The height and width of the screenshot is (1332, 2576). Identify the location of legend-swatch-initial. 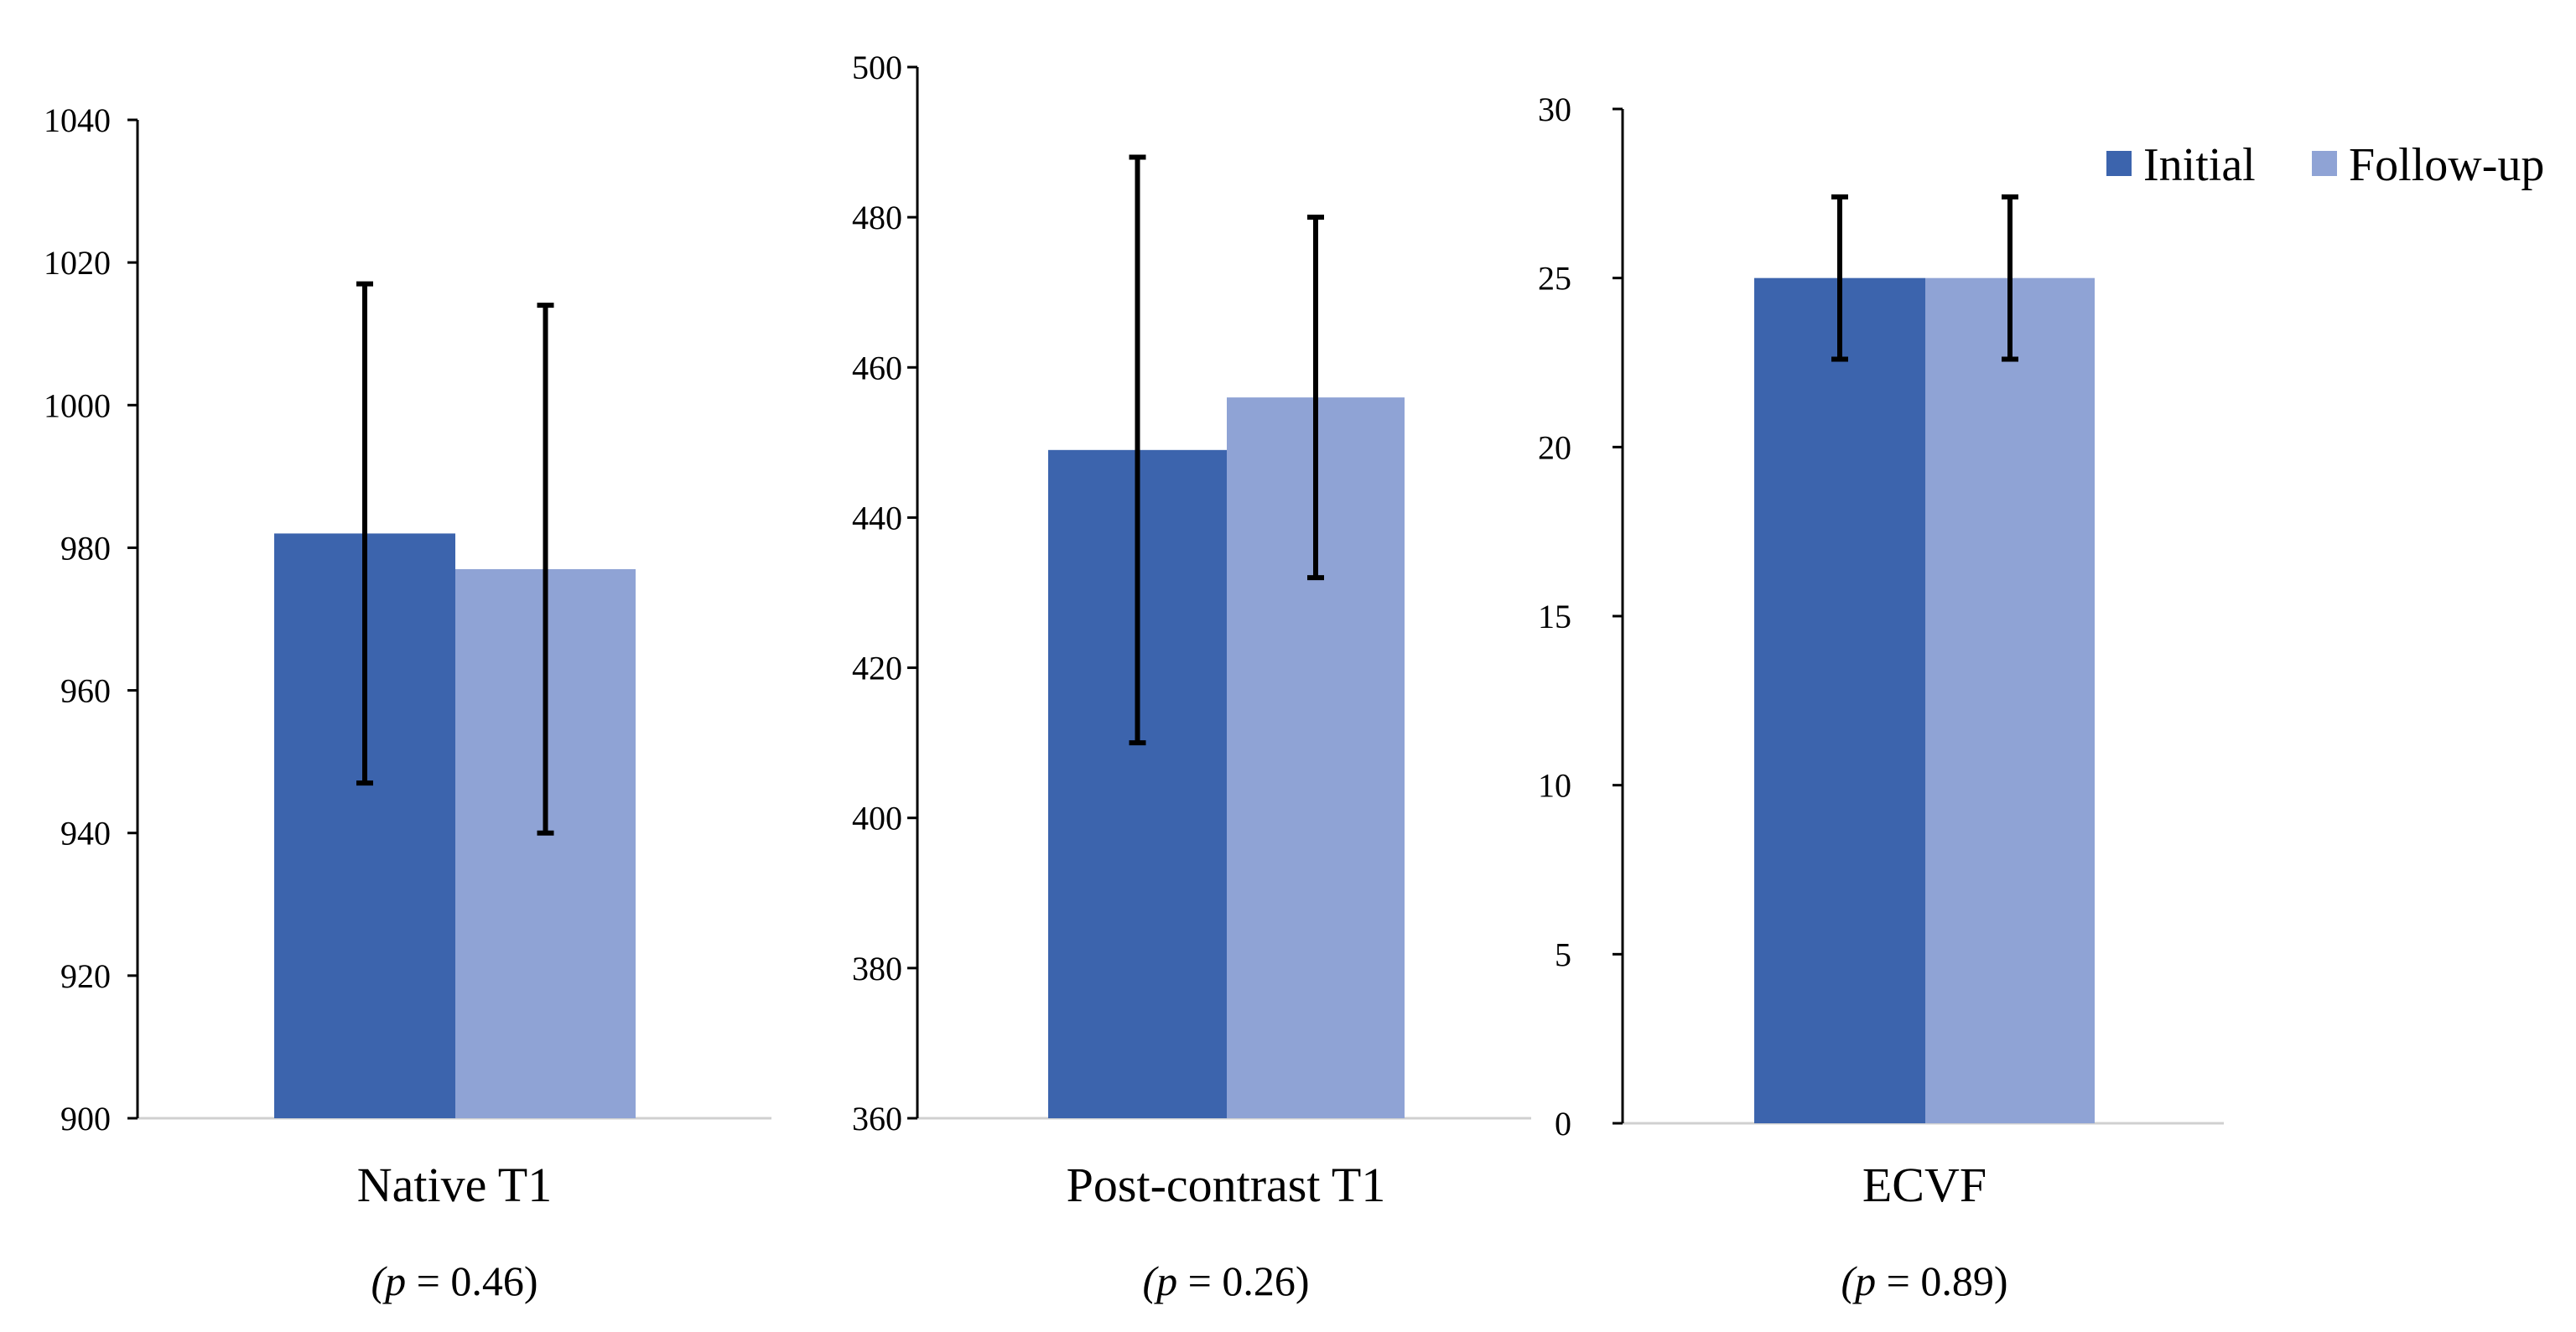
(2119, 163).